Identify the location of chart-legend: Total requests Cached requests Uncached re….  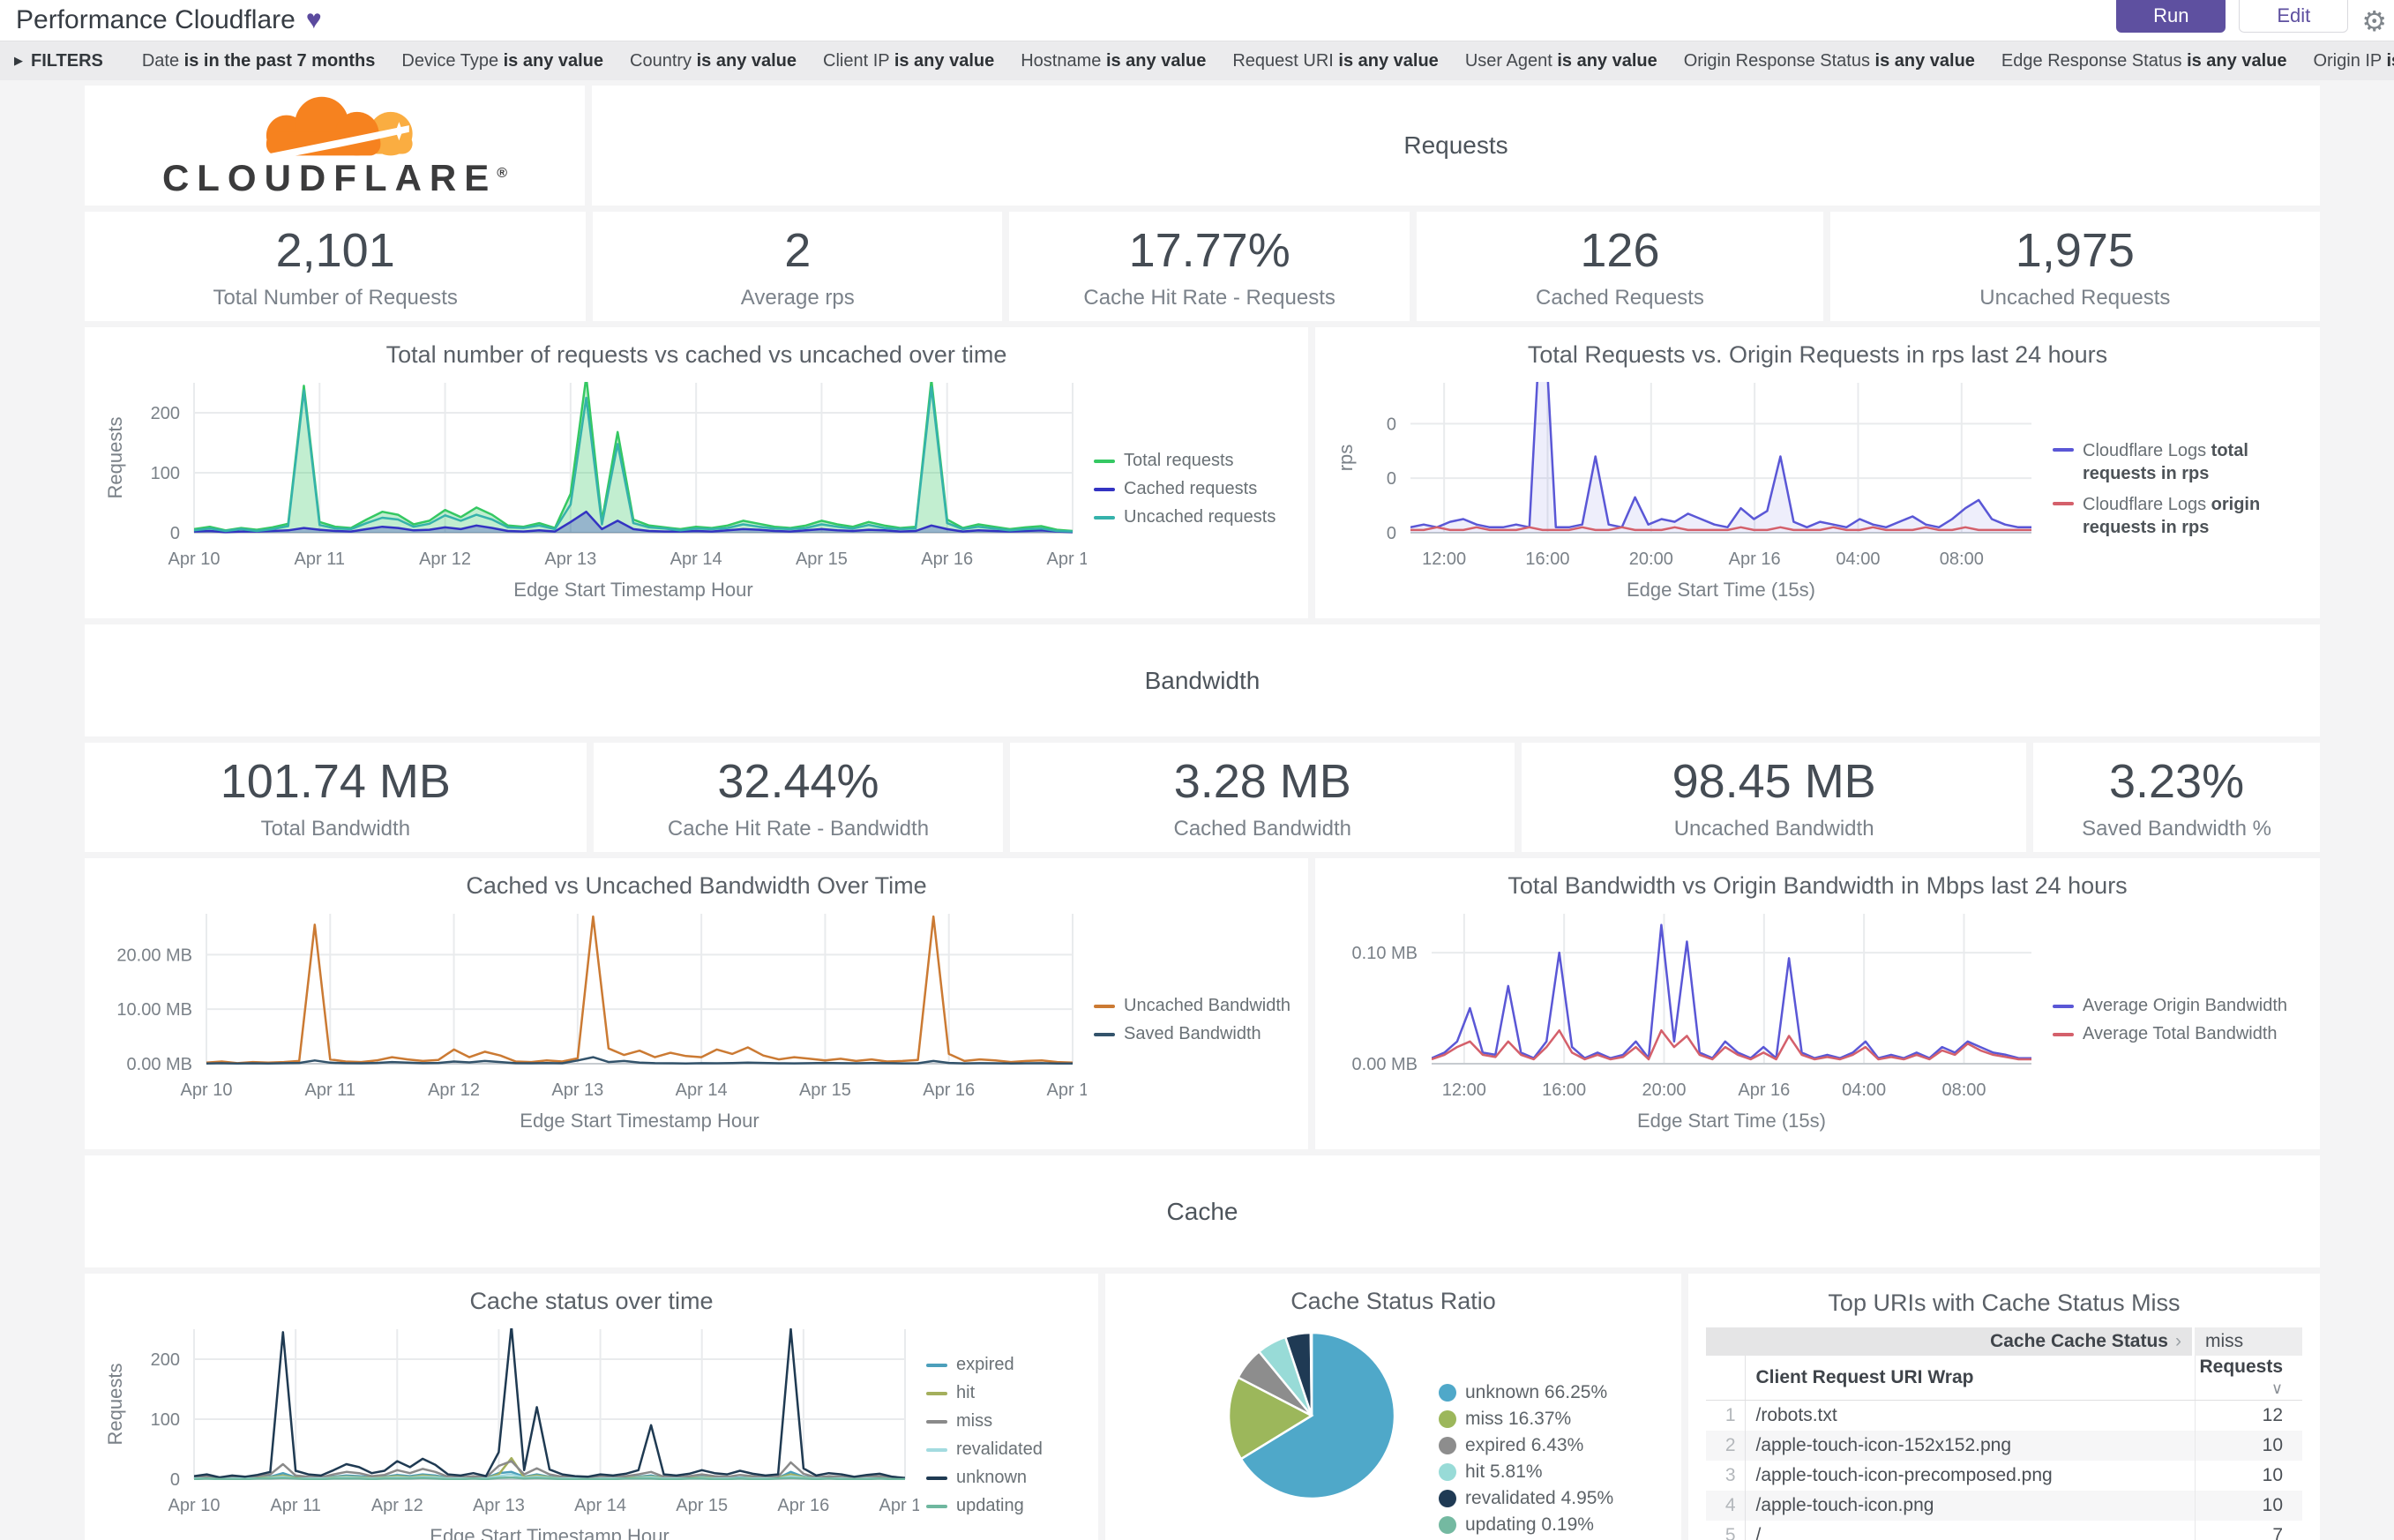
(1185, 489).